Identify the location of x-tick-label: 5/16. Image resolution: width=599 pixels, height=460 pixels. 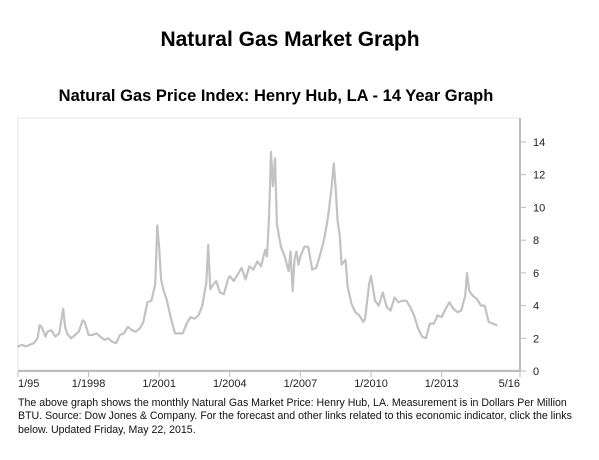
(509, 384).